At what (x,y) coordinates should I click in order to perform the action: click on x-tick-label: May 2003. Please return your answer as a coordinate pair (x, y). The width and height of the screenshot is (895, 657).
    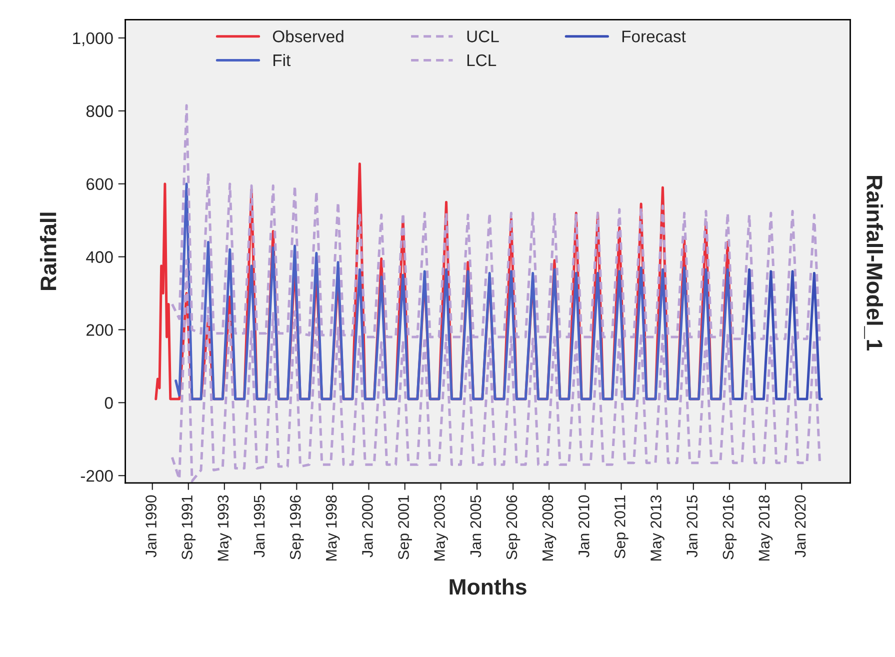
    Looking at the image, I should click on (441, 528).